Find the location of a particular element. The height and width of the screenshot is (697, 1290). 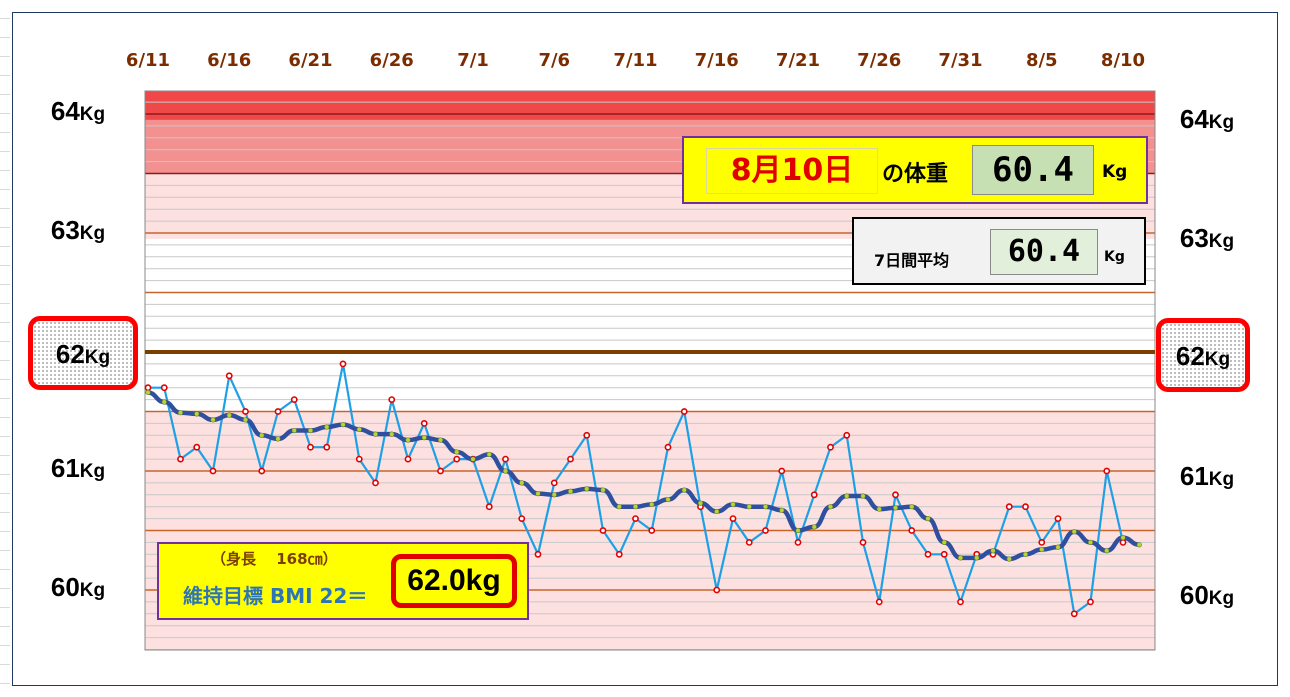

bmi-target-box: （身長 168㎝） 維持目標 BMI 22＝ 62.0kg is located at coordinates (343, 581).